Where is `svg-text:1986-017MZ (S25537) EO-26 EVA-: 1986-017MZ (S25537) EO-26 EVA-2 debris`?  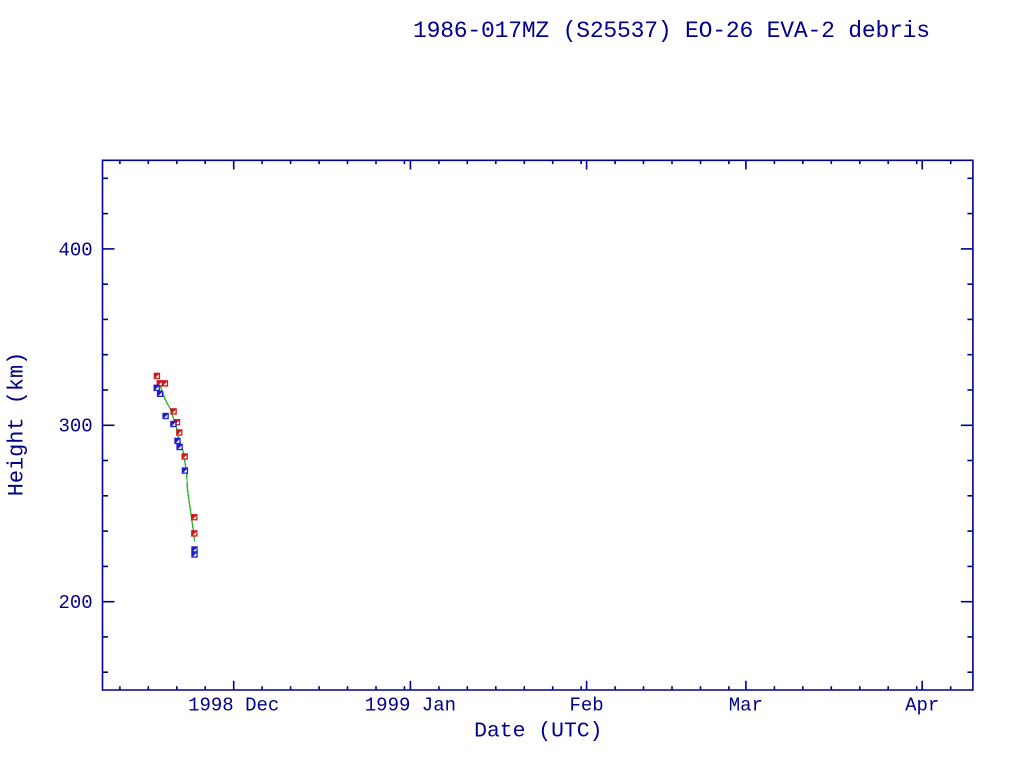 svg-text:1986-017MZ (S25537) EO-26 EVA-: 1986-017MZ (S25537) EO-26 EVA-2 debris is located at coordinates (671, 31).